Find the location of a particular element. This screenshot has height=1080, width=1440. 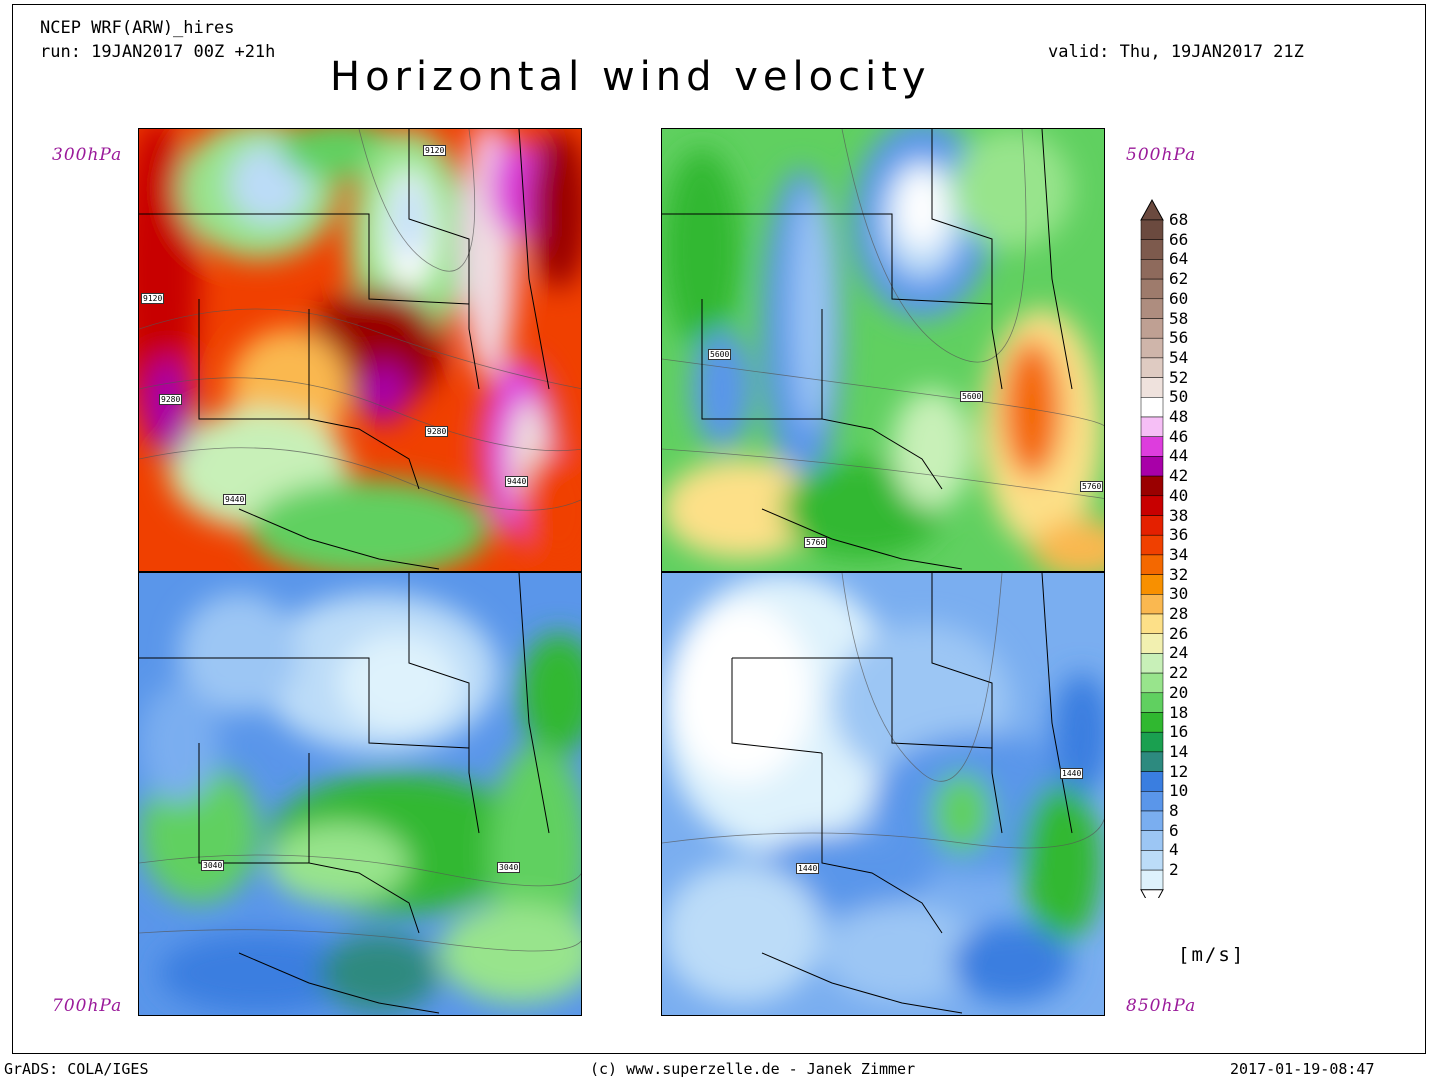

level-label-700: 700hPa is located at coordinates (87, 1006).